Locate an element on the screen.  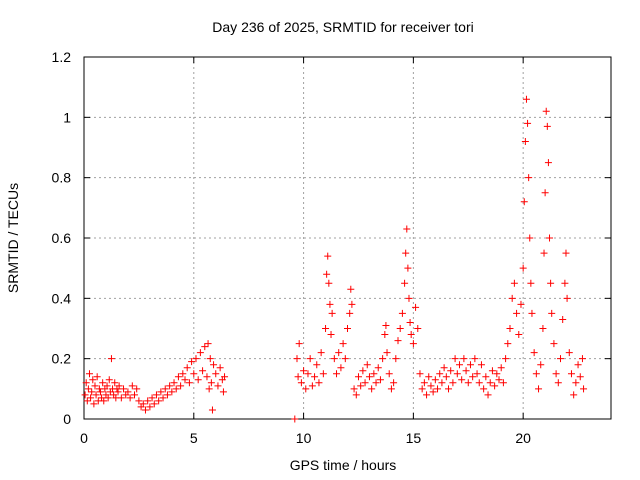
y-tick-label: 1.2 is located at coordinates (62, 57).